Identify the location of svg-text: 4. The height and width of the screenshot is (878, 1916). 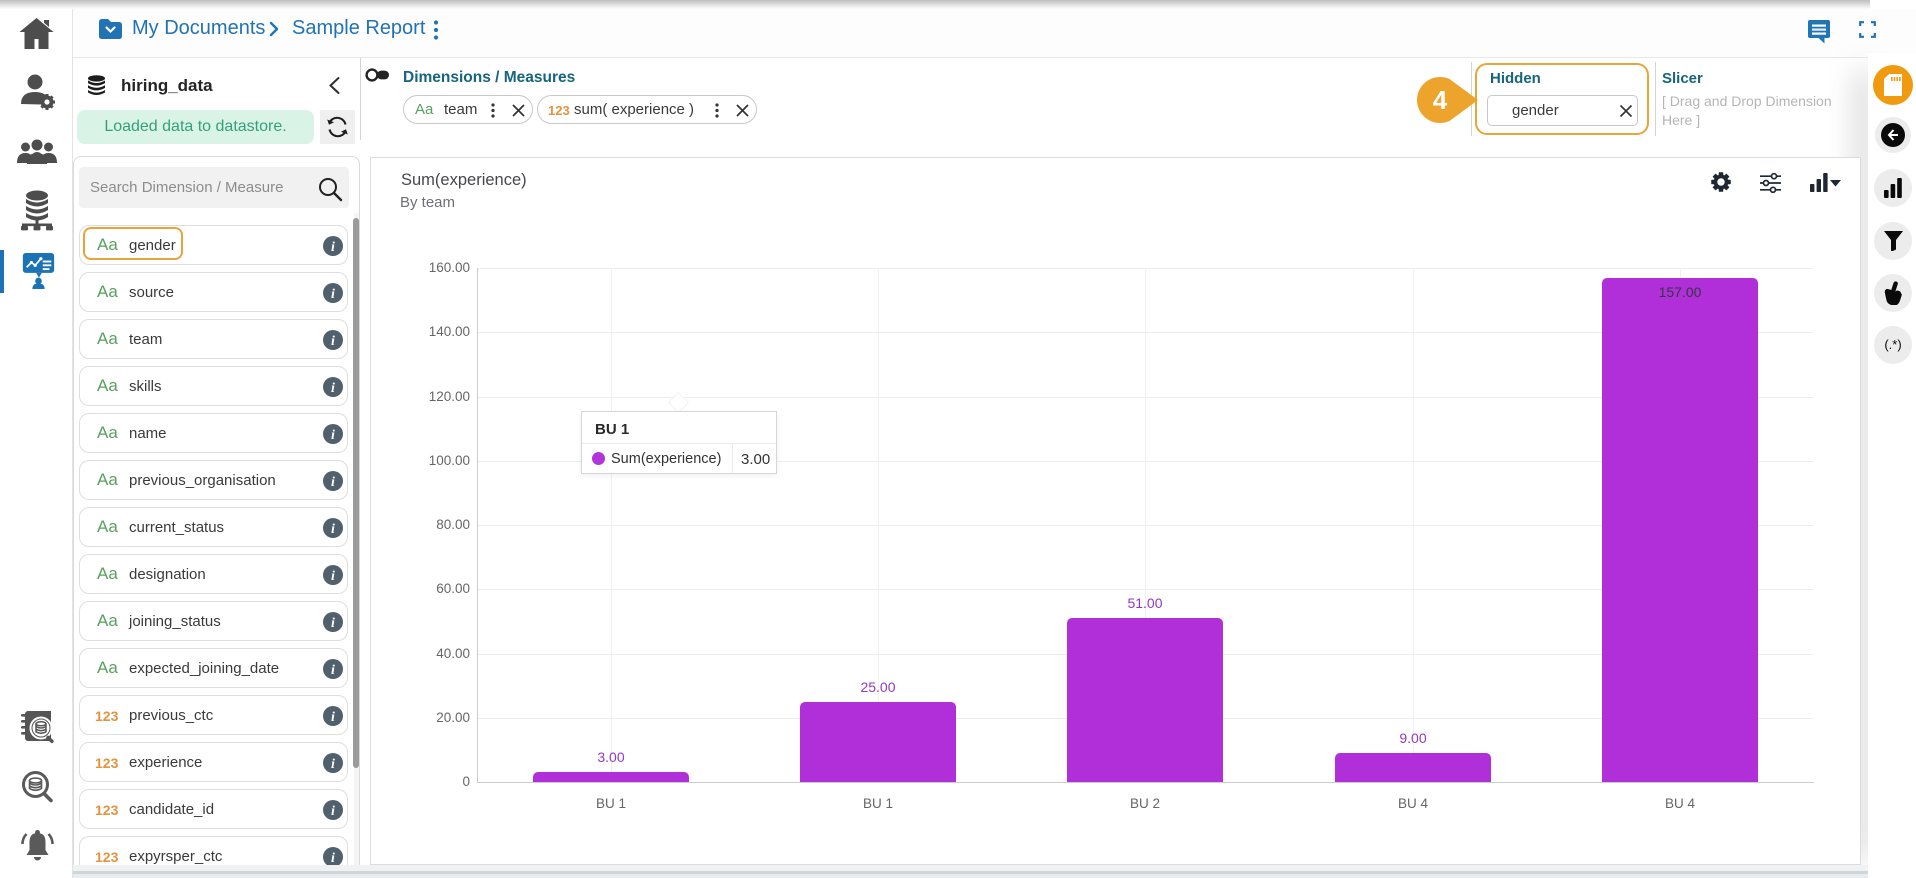
(1440, 100).